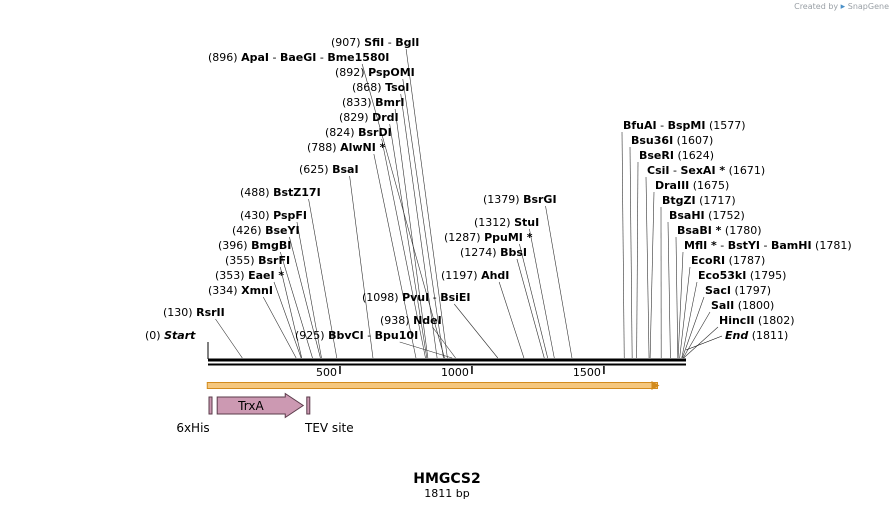 This screenshot has width=895, height=509. I want to click on site-enzyme-name: BstYI, so click(744, 245).